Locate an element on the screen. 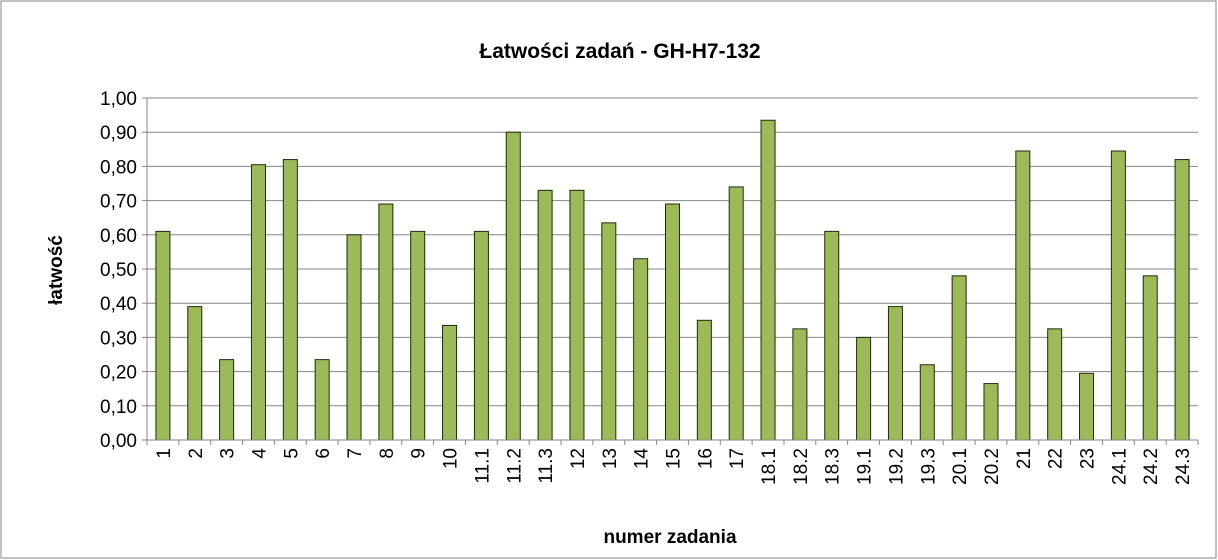 This screenshot has width=1218, height=560. y-tick-label: 0,10 is located at coordinates (118, 407).